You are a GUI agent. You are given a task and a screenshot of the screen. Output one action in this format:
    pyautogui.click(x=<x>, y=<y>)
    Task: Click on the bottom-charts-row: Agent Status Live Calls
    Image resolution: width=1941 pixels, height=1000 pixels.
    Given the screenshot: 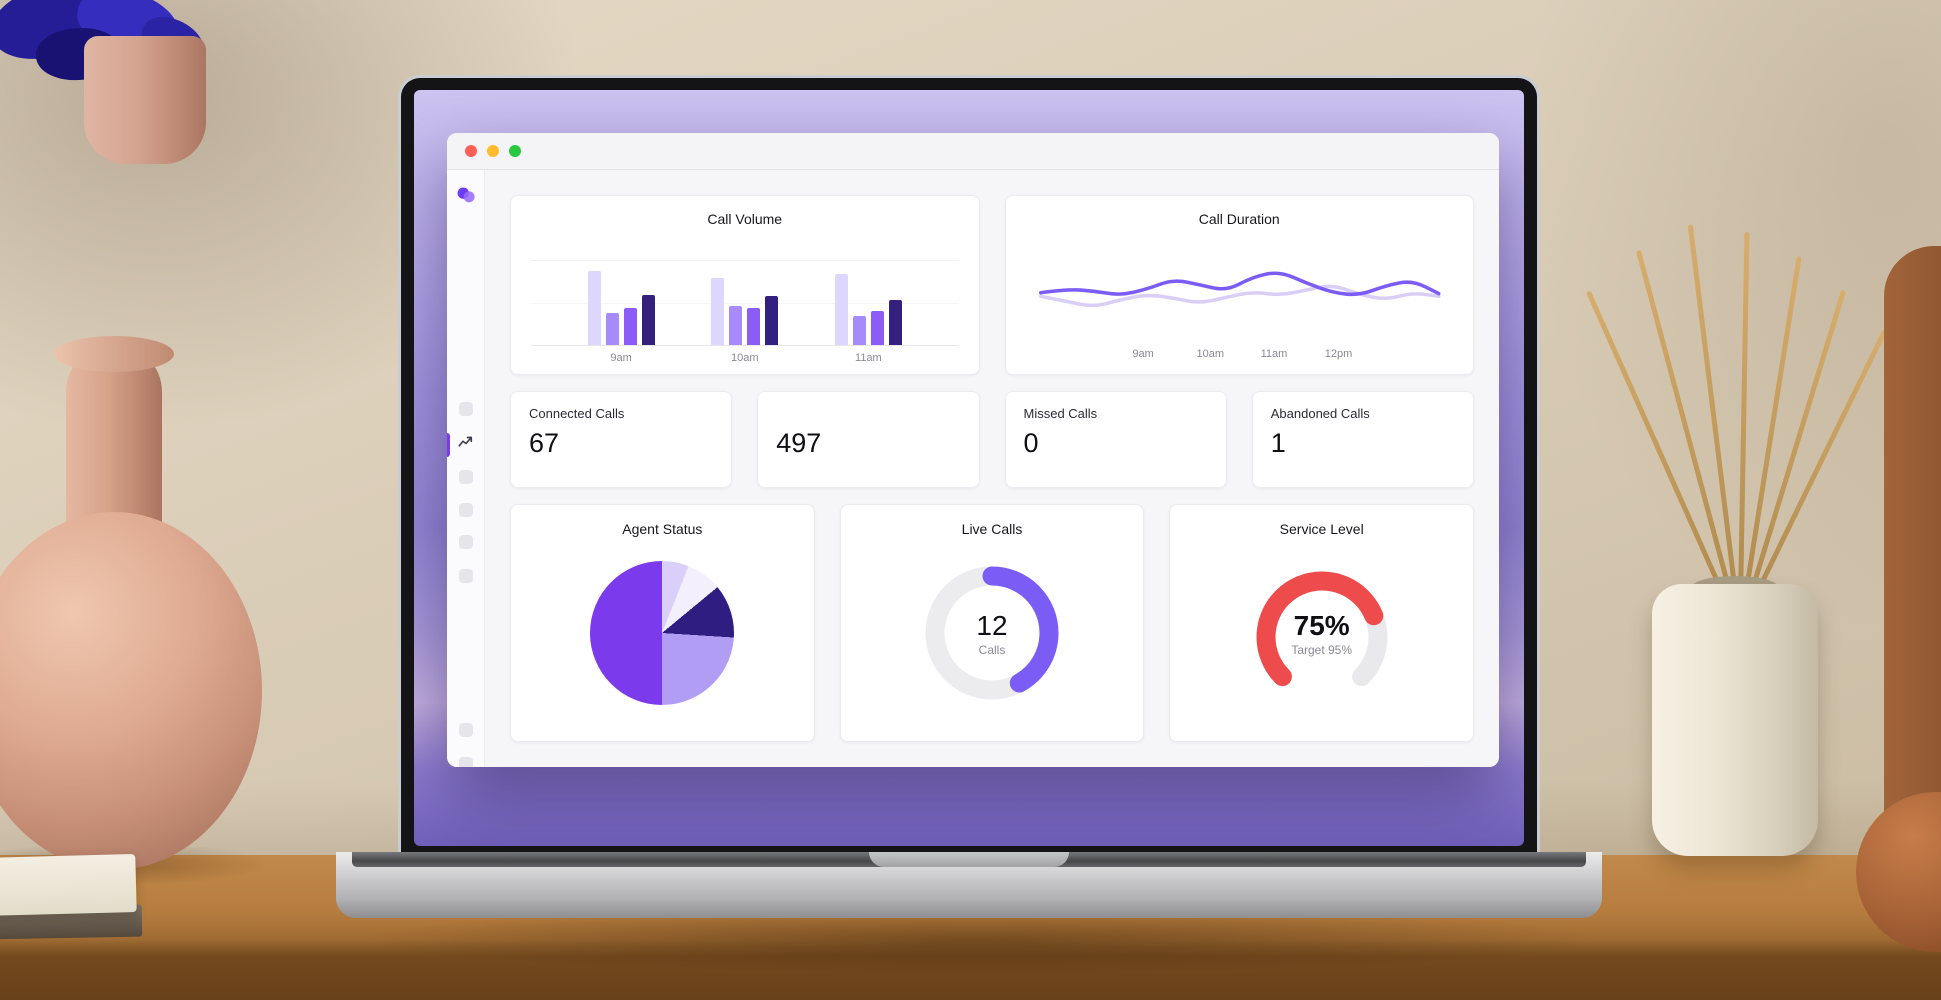 What is the action you would take?
    pyautogui.click(x=992, y=623)
    